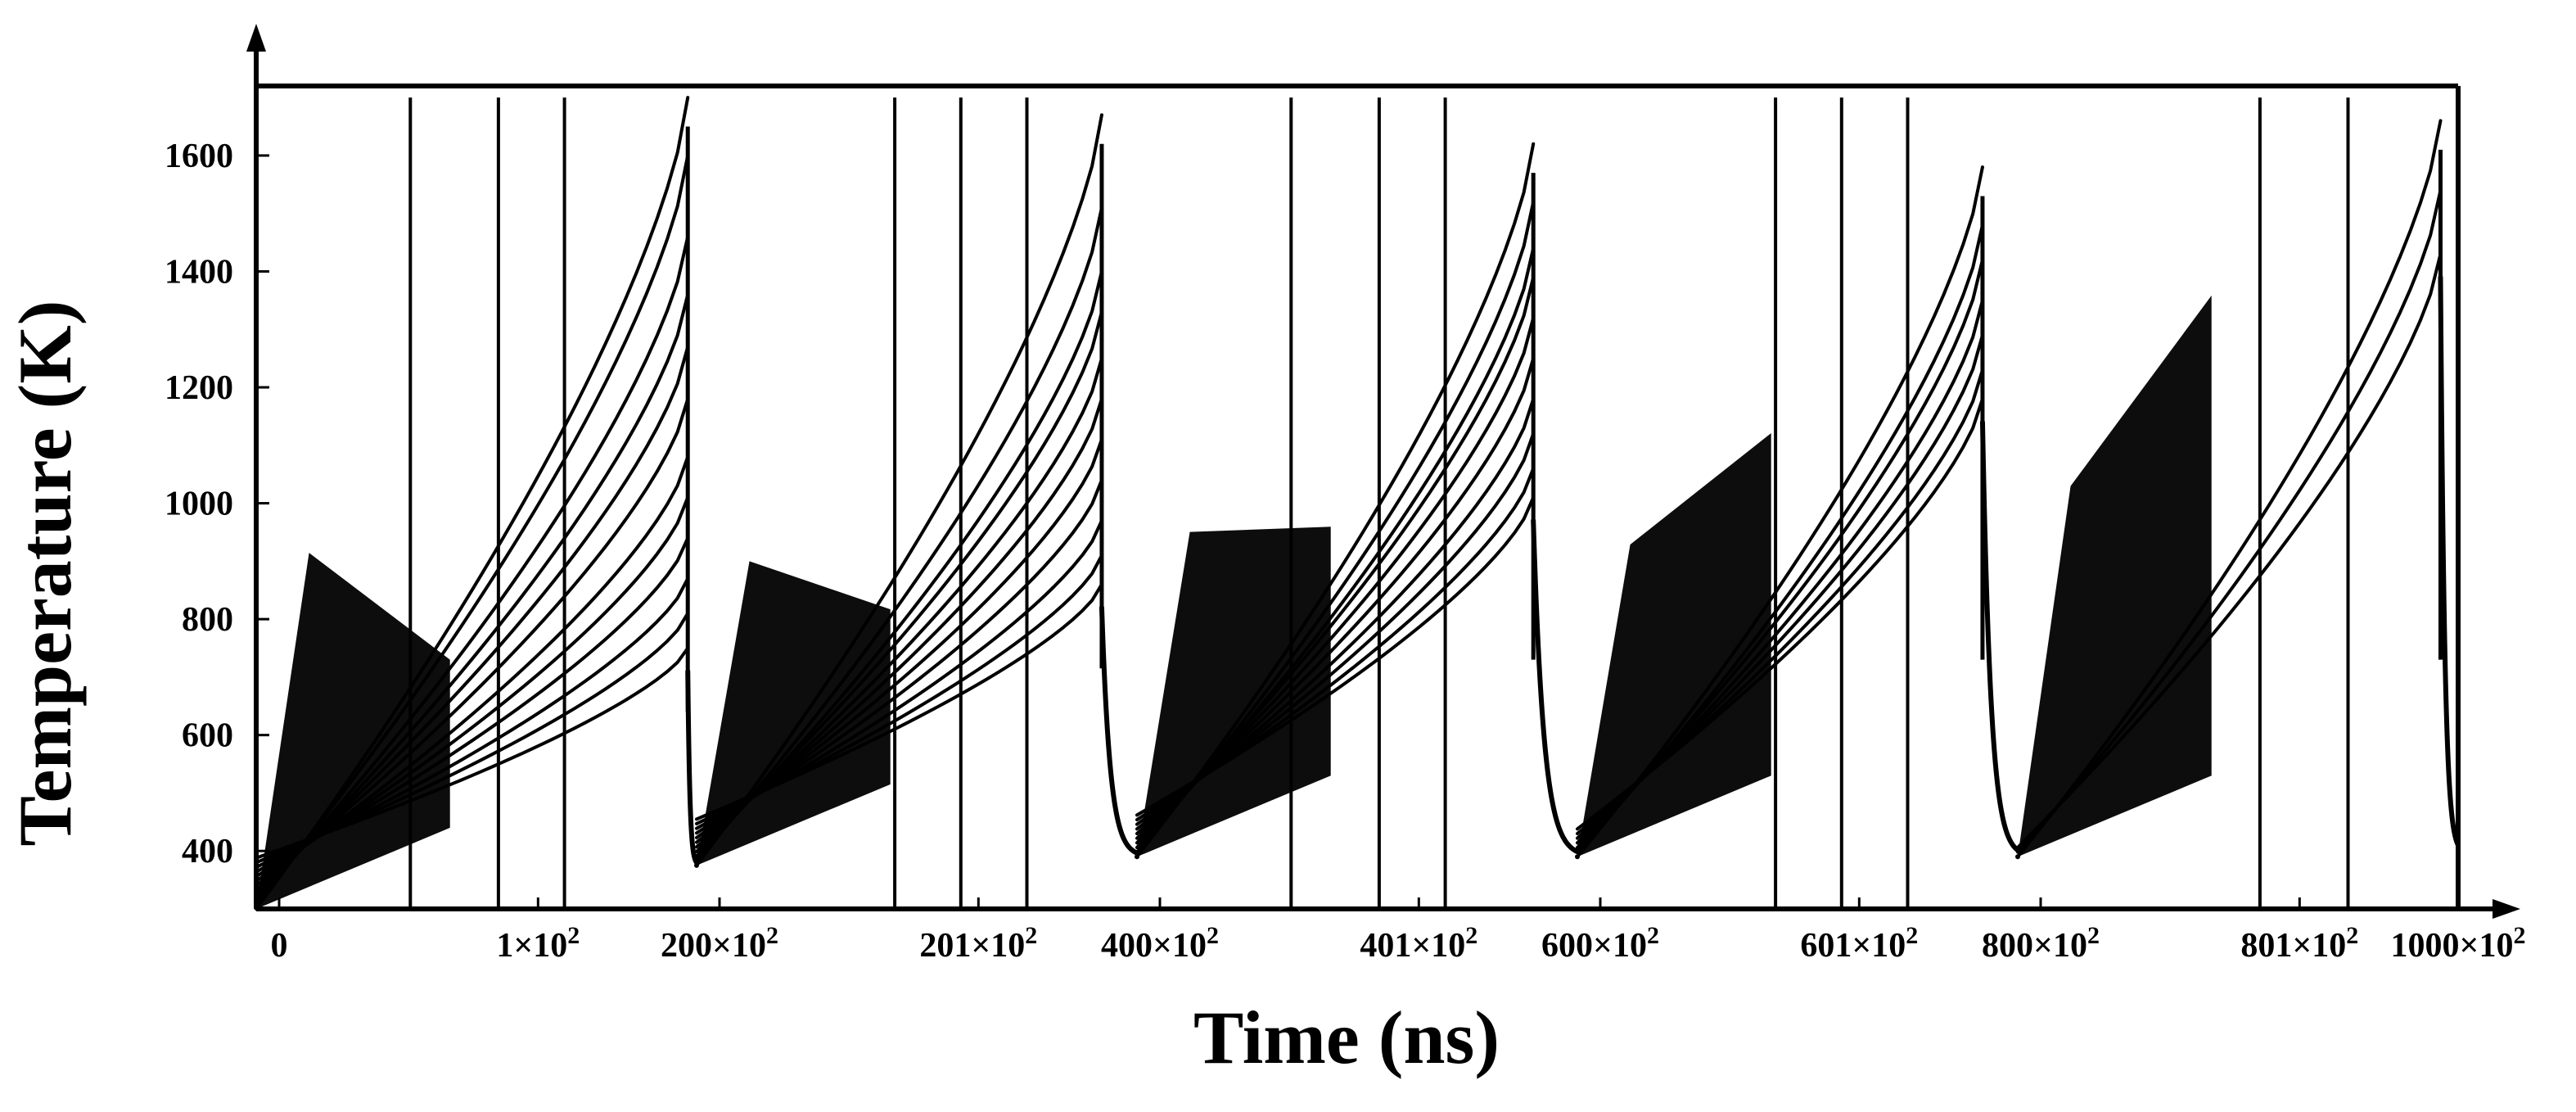  What do you see at coordinates (45, 574) in the screenshot?
I see `y-axis-title: Temperature (K)` at bounding box center [45, 574].